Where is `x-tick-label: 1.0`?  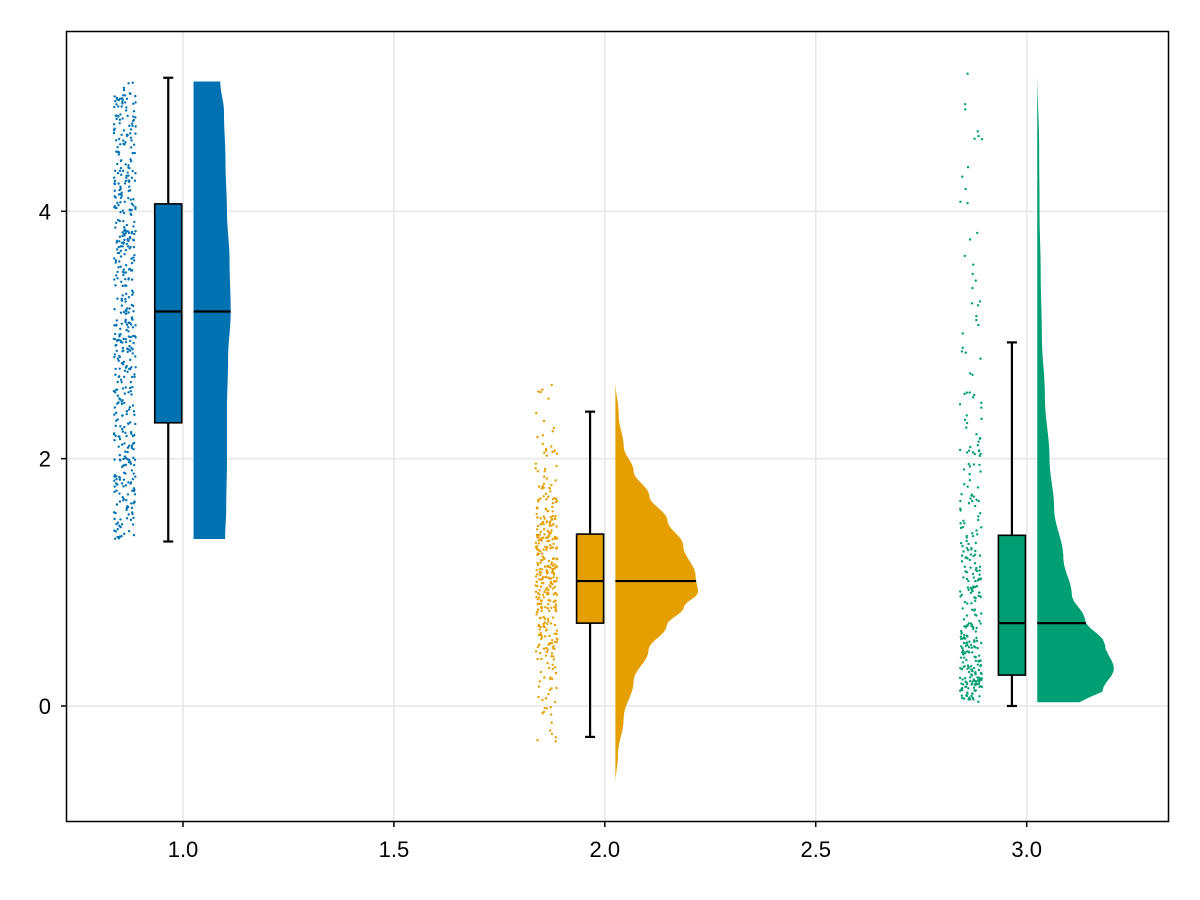 x-tick-label: 1.0 is located at coordinates (183, 849).